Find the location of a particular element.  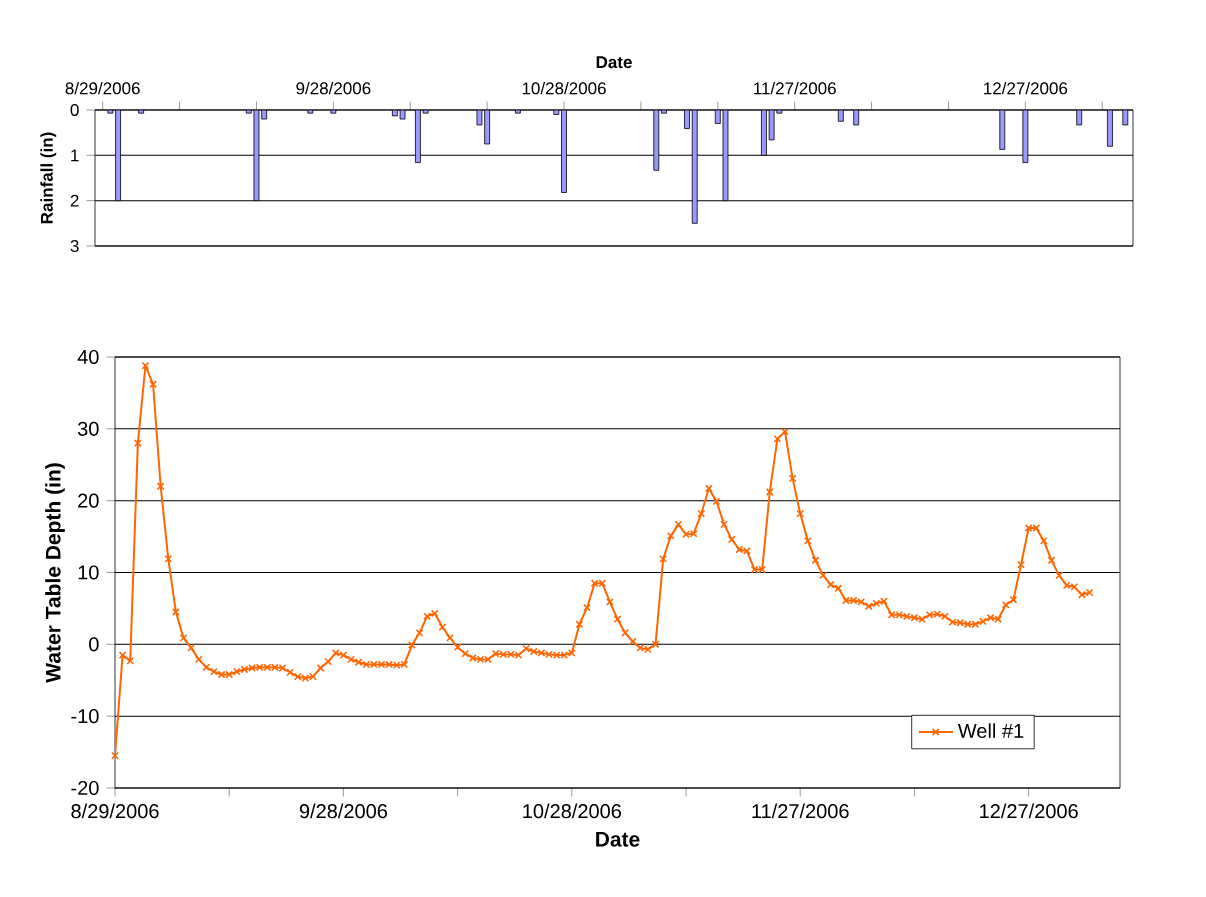

y-tick-label: -10 is located at coordinates (85, 716).